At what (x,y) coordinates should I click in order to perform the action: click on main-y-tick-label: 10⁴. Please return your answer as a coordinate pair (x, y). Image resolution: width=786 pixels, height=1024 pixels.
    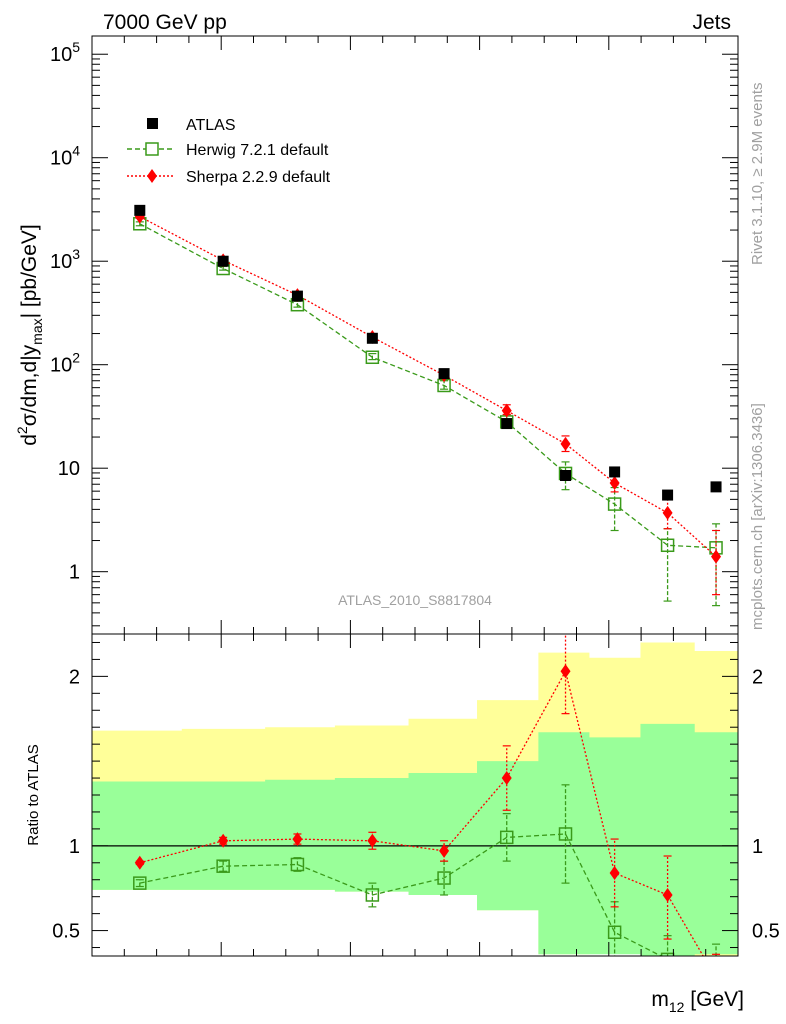
    Looking at the image, I should click on (65, 156).